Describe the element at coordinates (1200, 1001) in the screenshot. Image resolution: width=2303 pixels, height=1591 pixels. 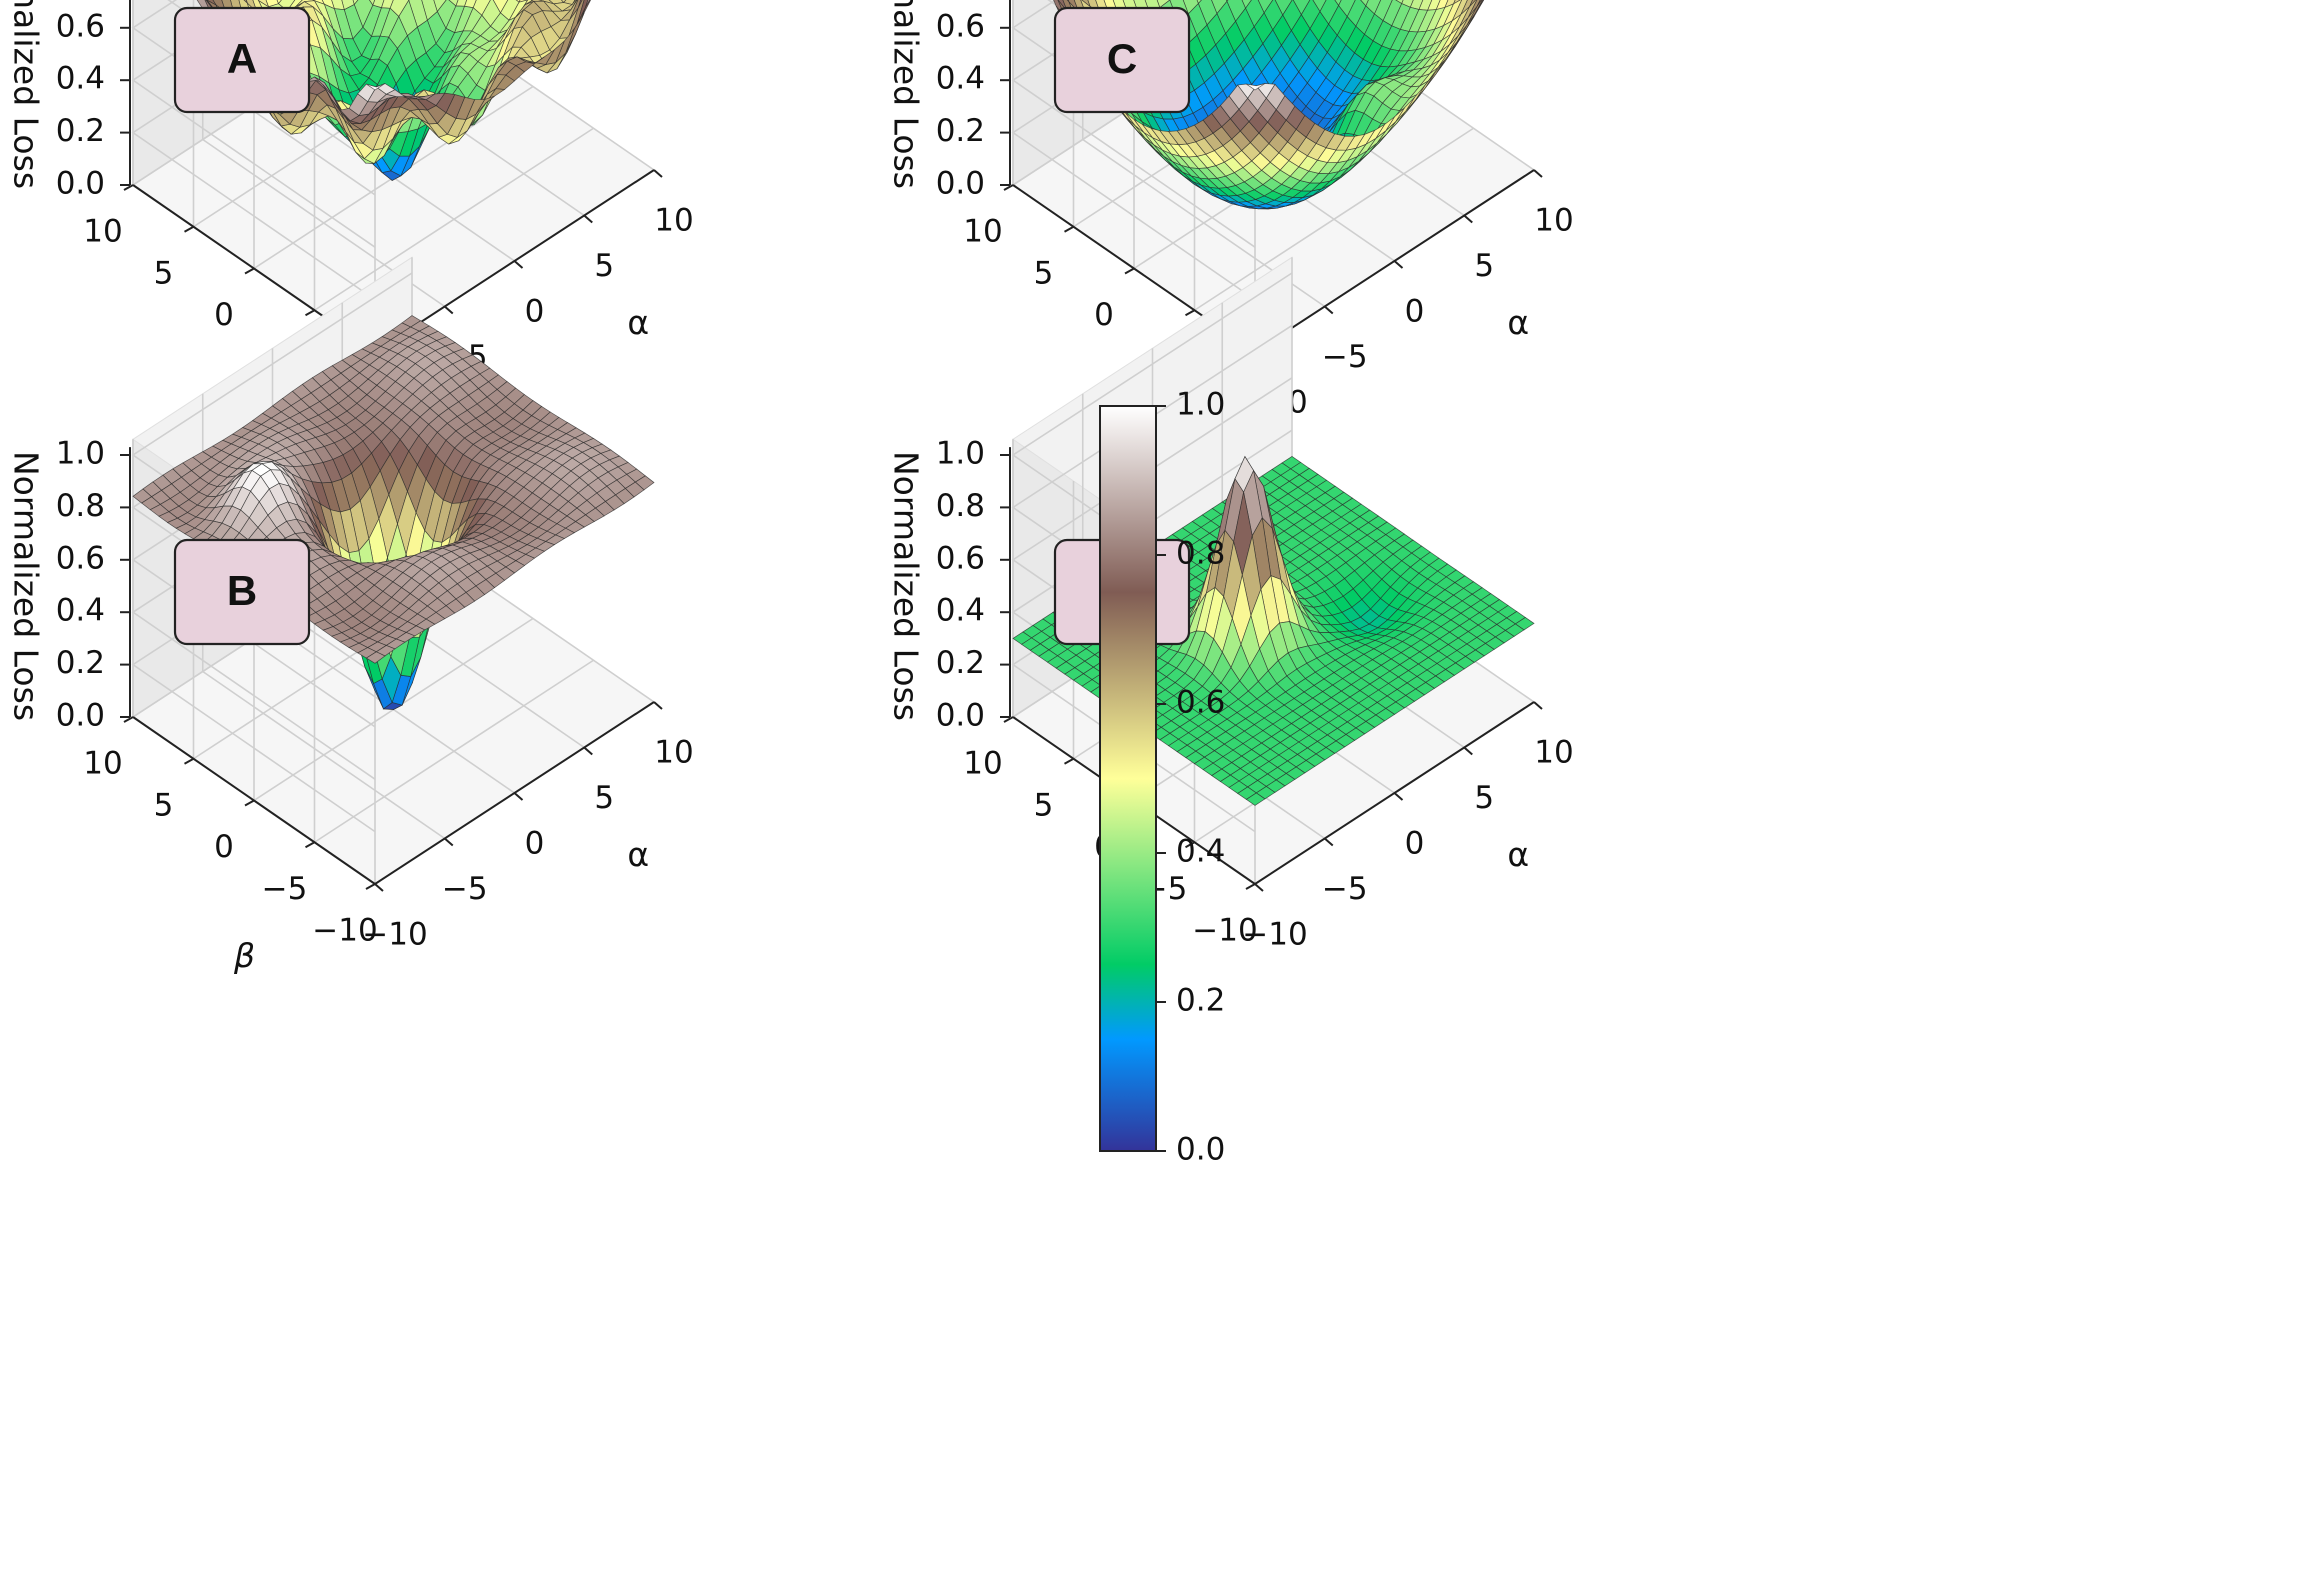
I see `colorbar-tick-label: 0.2` at that location.